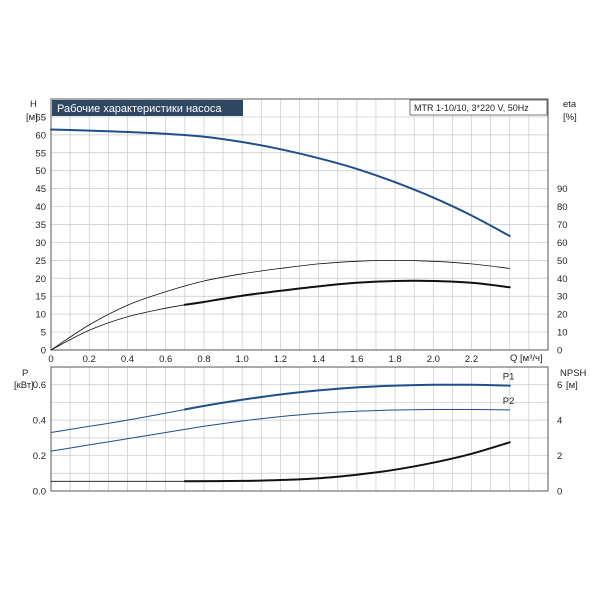  What do you see at coordinates (165, 359) in the screenshot?
I see `x-tick-label: 0.6` at bounding box center [165, 359].